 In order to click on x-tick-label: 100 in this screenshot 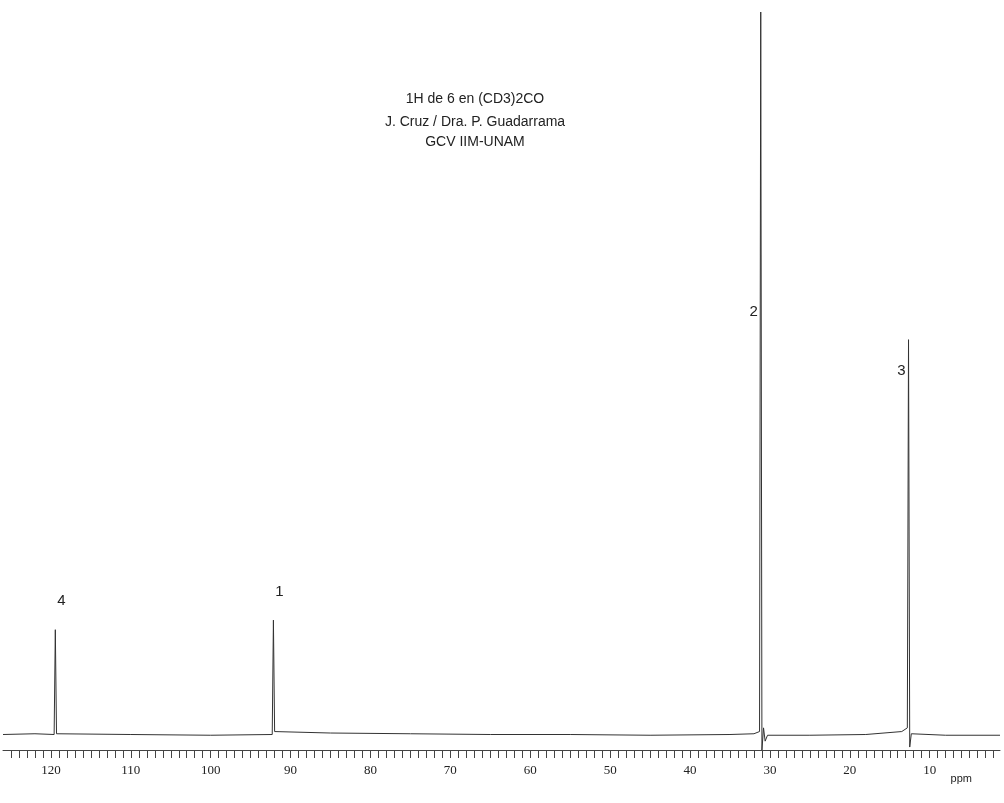, I will do `click(210, 769)`.